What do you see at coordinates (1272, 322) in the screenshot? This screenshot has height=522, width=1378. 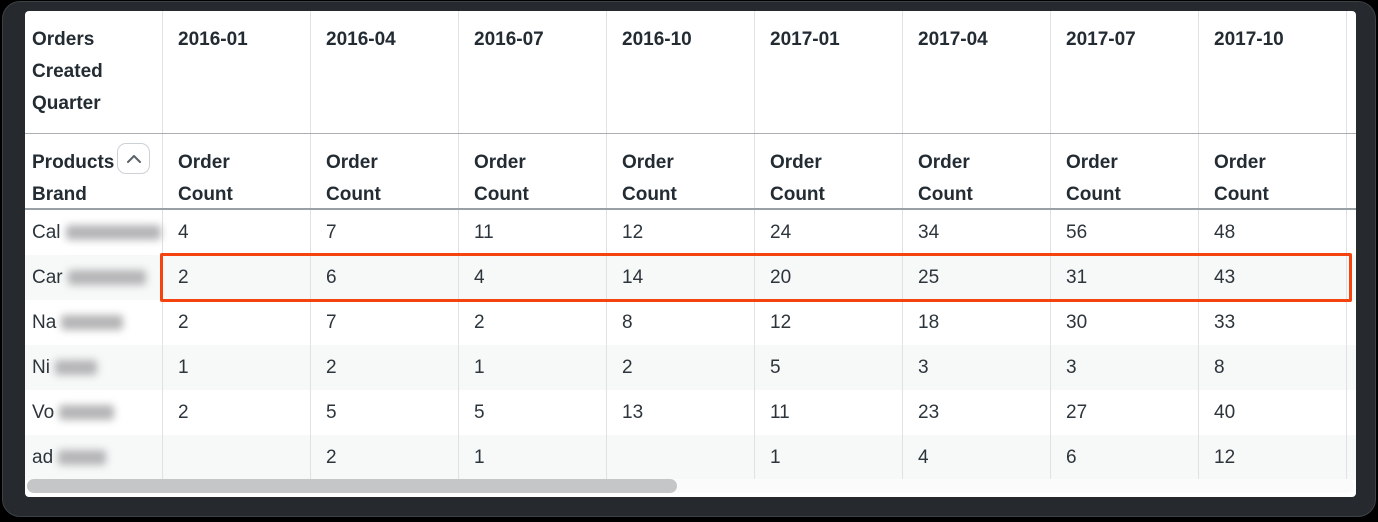 I see `value-cell: 33` at bounding box center [1272, 322].